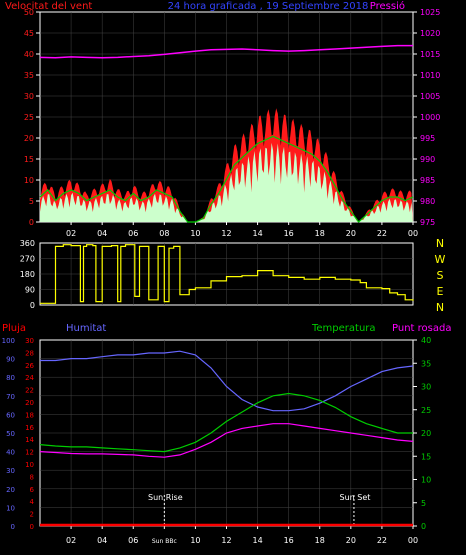 The width and height of the screenshot is (466, 555). What do you see at coordinates (440, 275) in the screenshot?
I see `compass-label: S` at bounding box center [440, 275].